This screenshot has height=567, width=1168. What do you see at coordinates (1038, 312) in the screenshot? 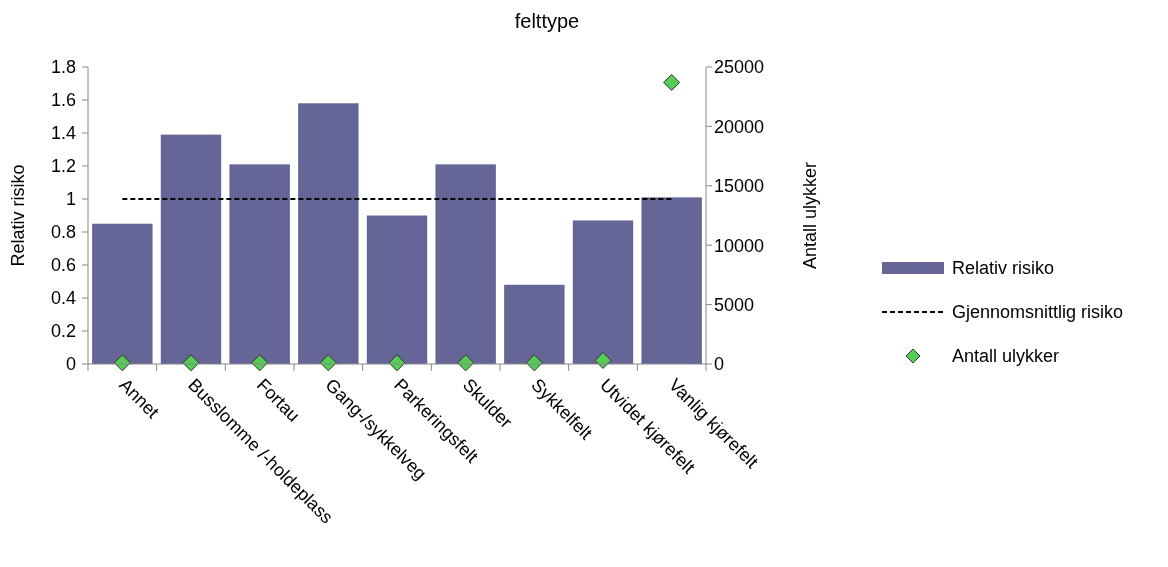
I see `legend-label: Gjennomsnittlig risiko` at bounding box center [1038, 312].